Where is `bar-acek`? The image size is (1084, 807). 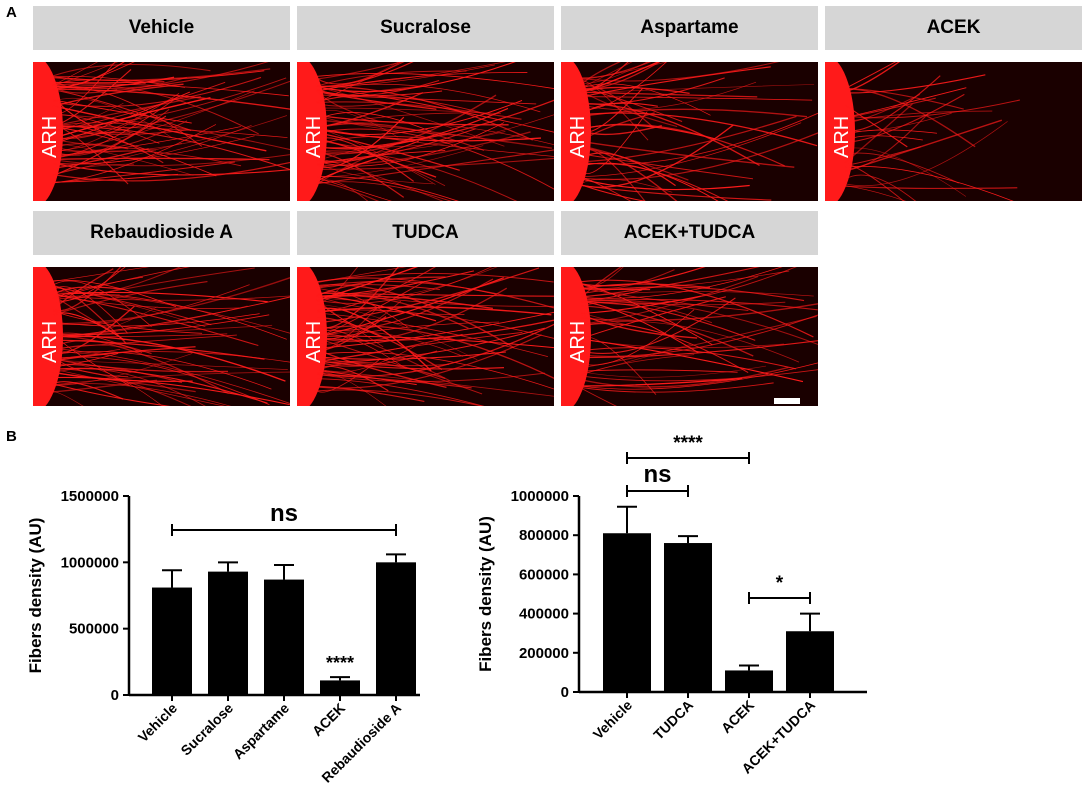
bar-acek is located at coordinates (340, 687).